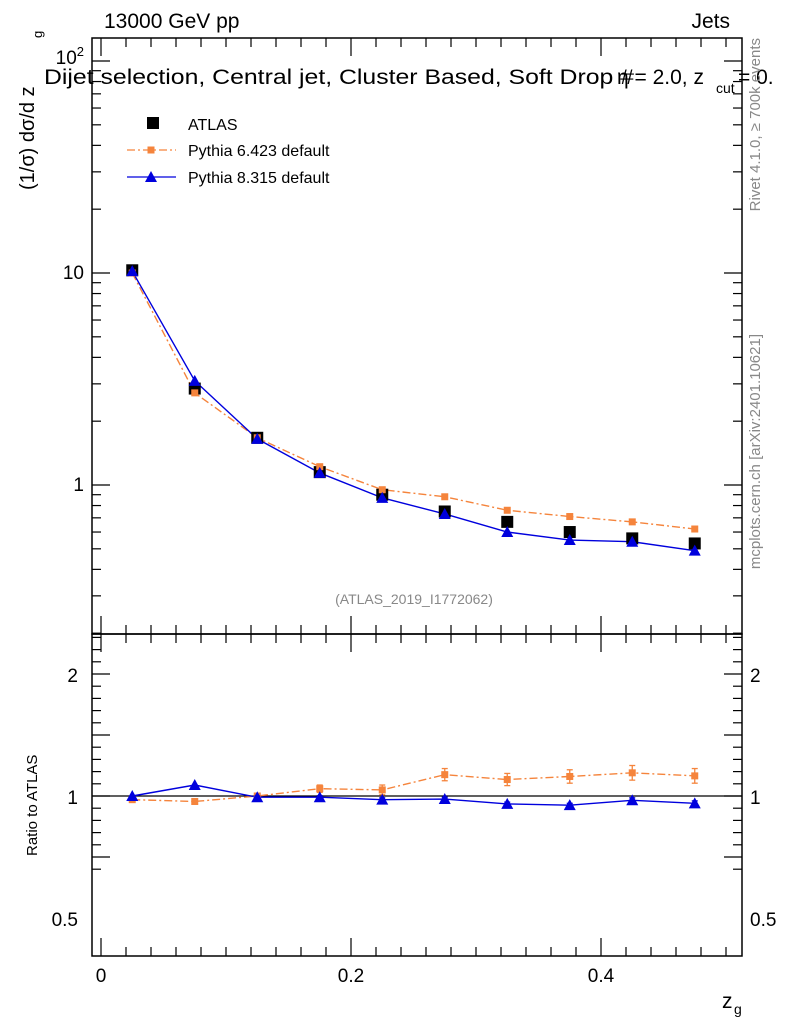 This screenshot has height=1024, width=786. What do you see at coordinates (414, 599) in the screenshot?
I see `analysis-id: (ATLAS_2019_I1772062)` at bounding box center [414, 599].